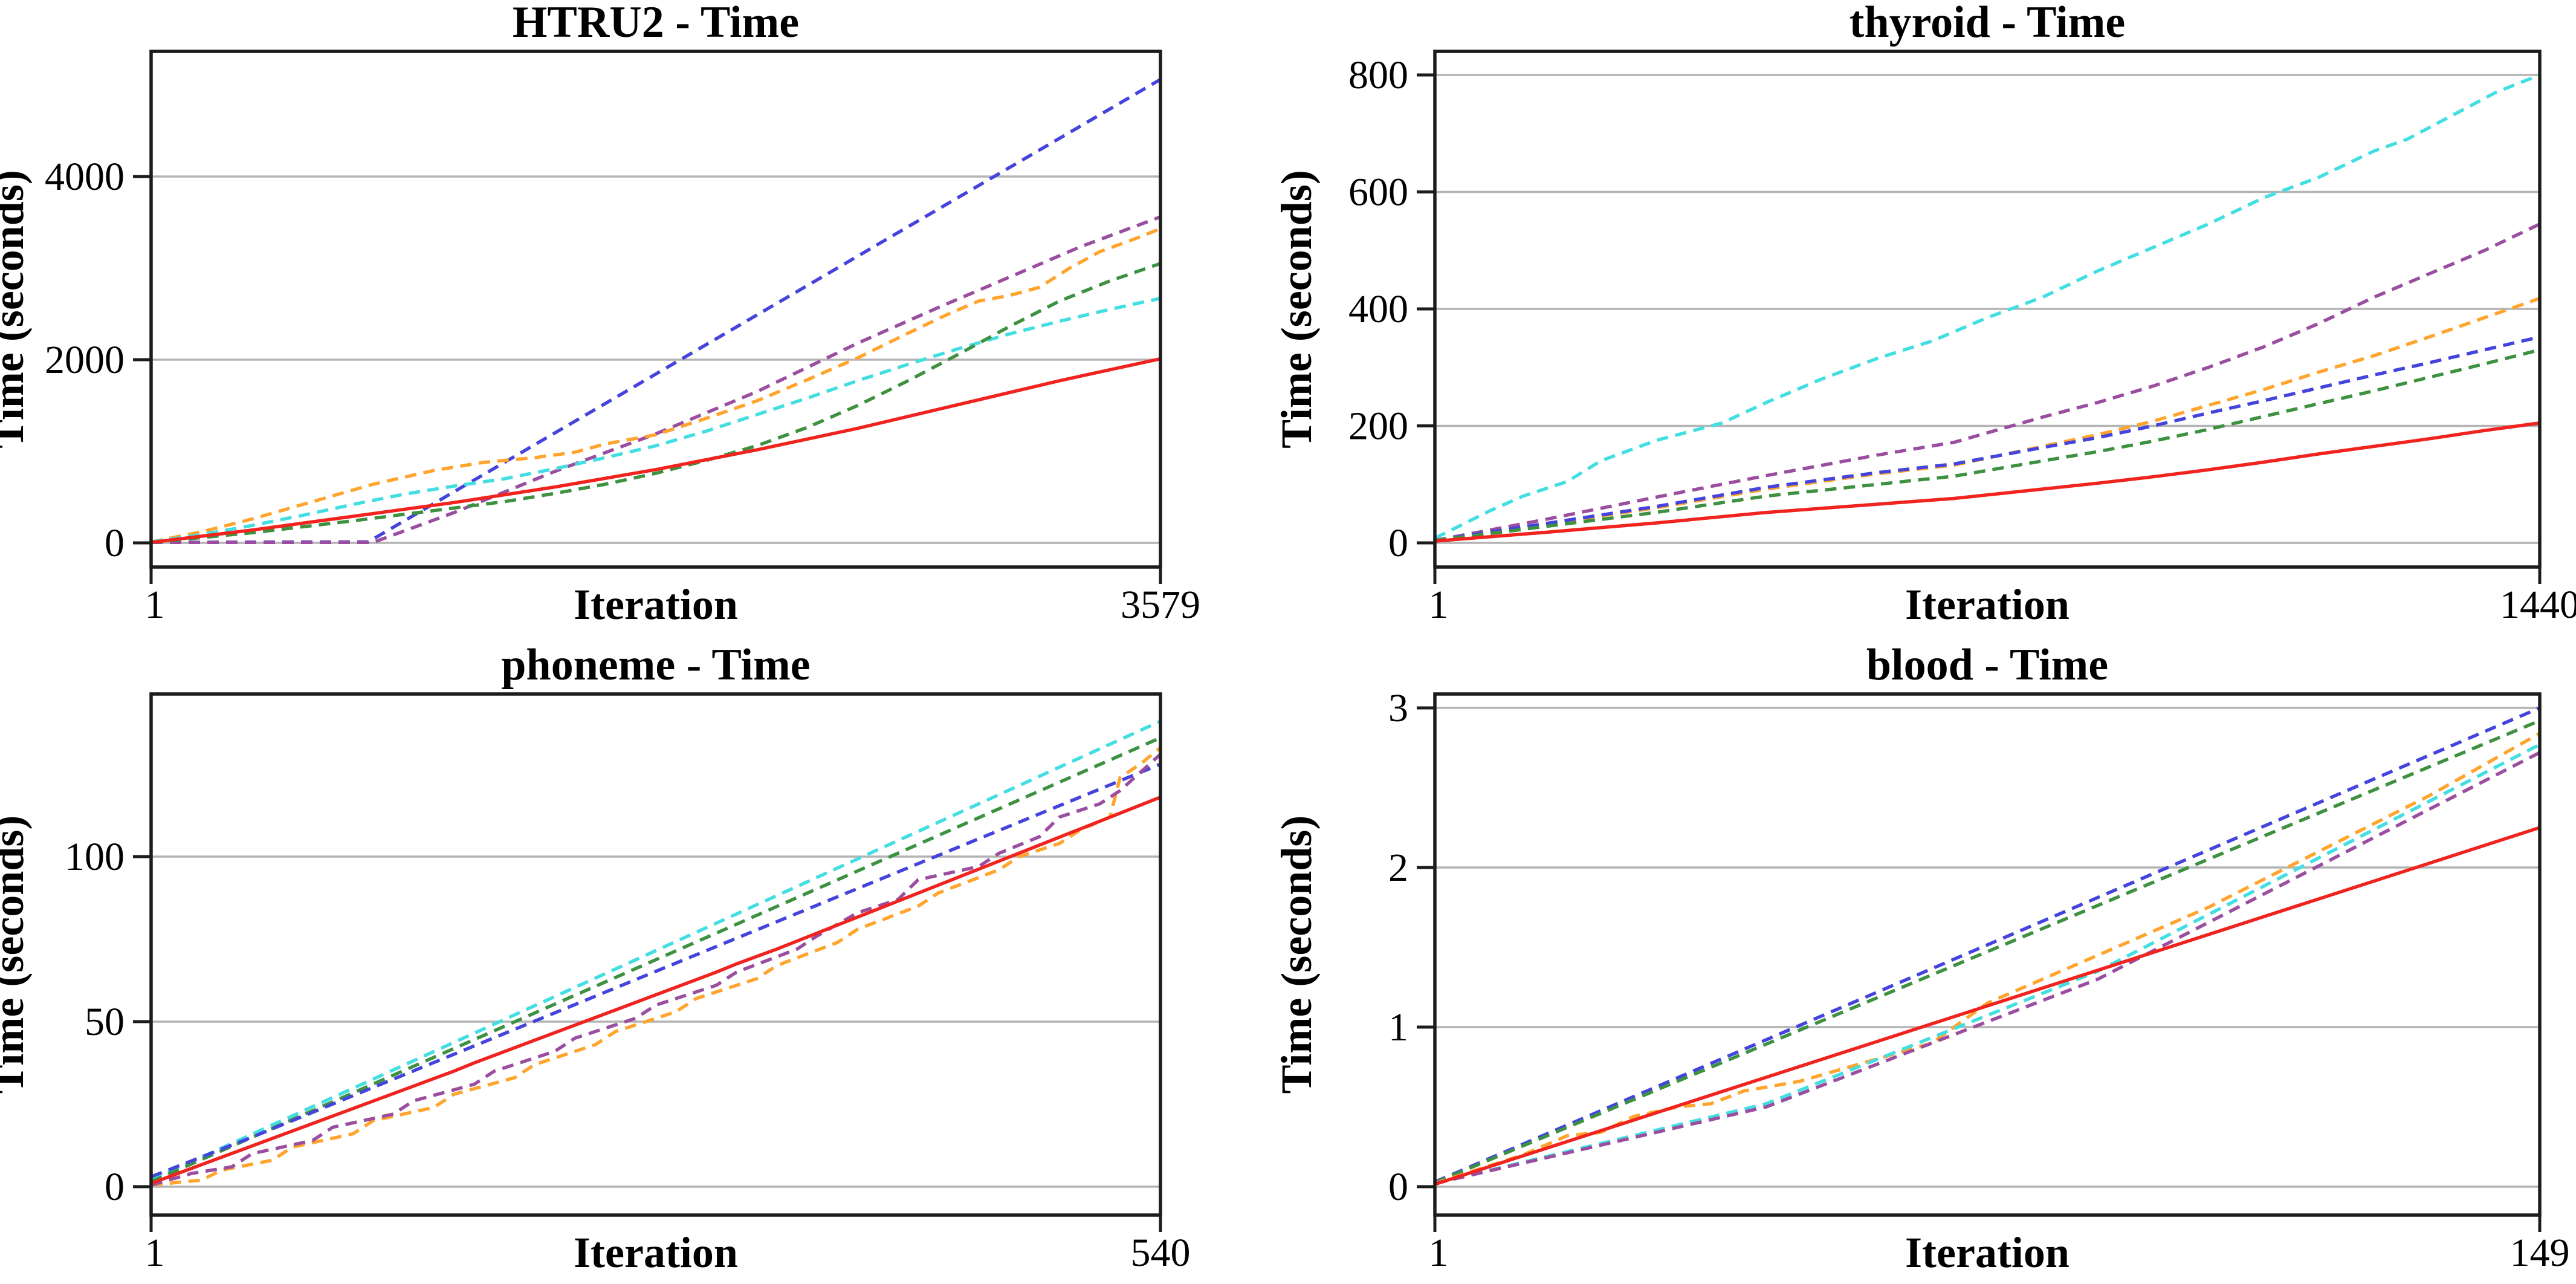 This screenshot has height=1284, width=2576. I want to click on chart-title: phoneme - Time, so click(655, 665).